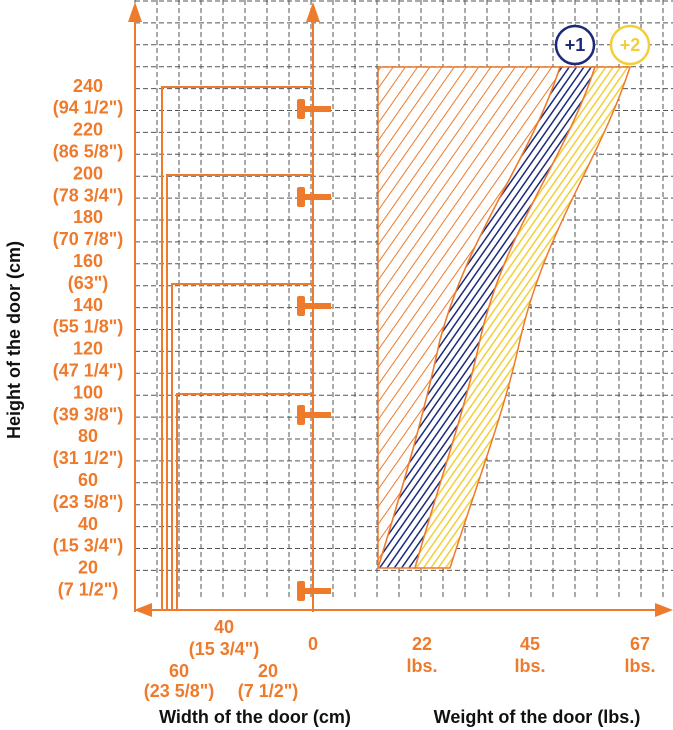 The width and height of the screenshot is (673, 730). What do you see at coordinates (537, 717) in the screenshot?
I see `weight-axis-title: Weight of the door (lbs.)` at bounding box center [537, 717].